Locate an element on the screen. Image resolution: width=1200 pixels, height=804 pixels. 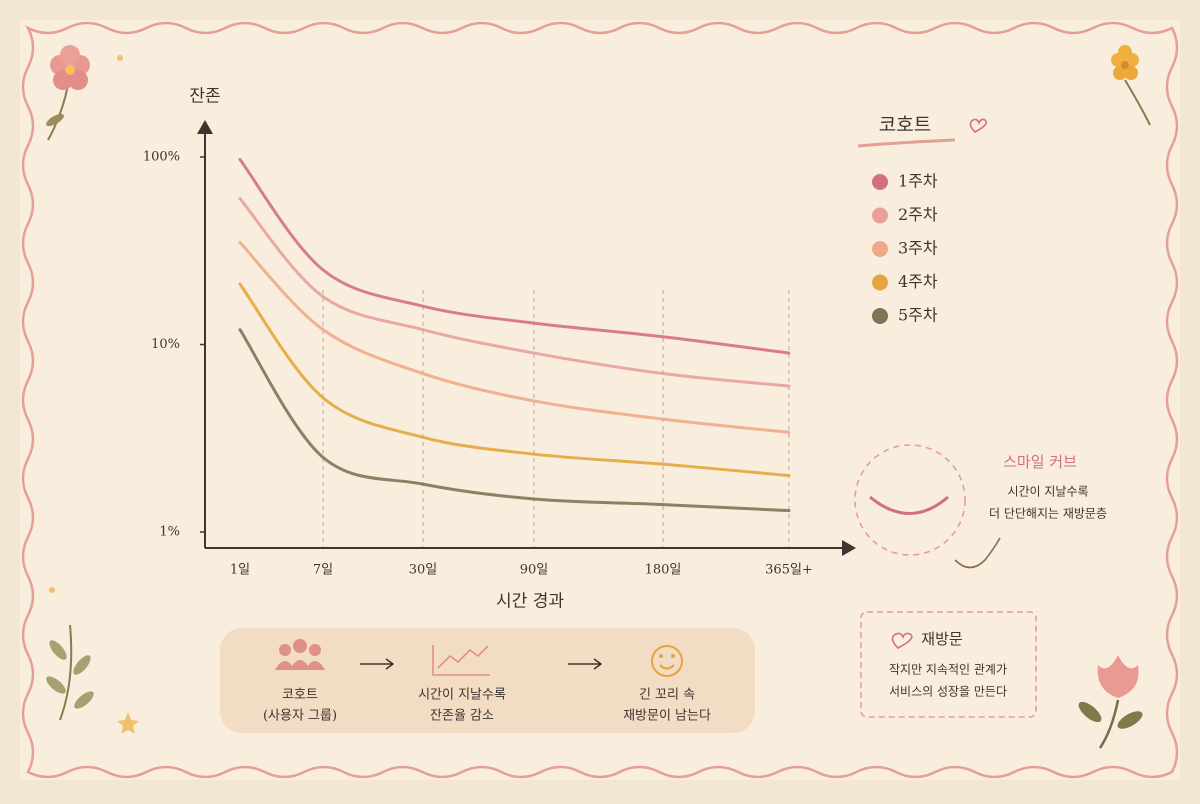
flow-box is located at coordinates (487, 680).